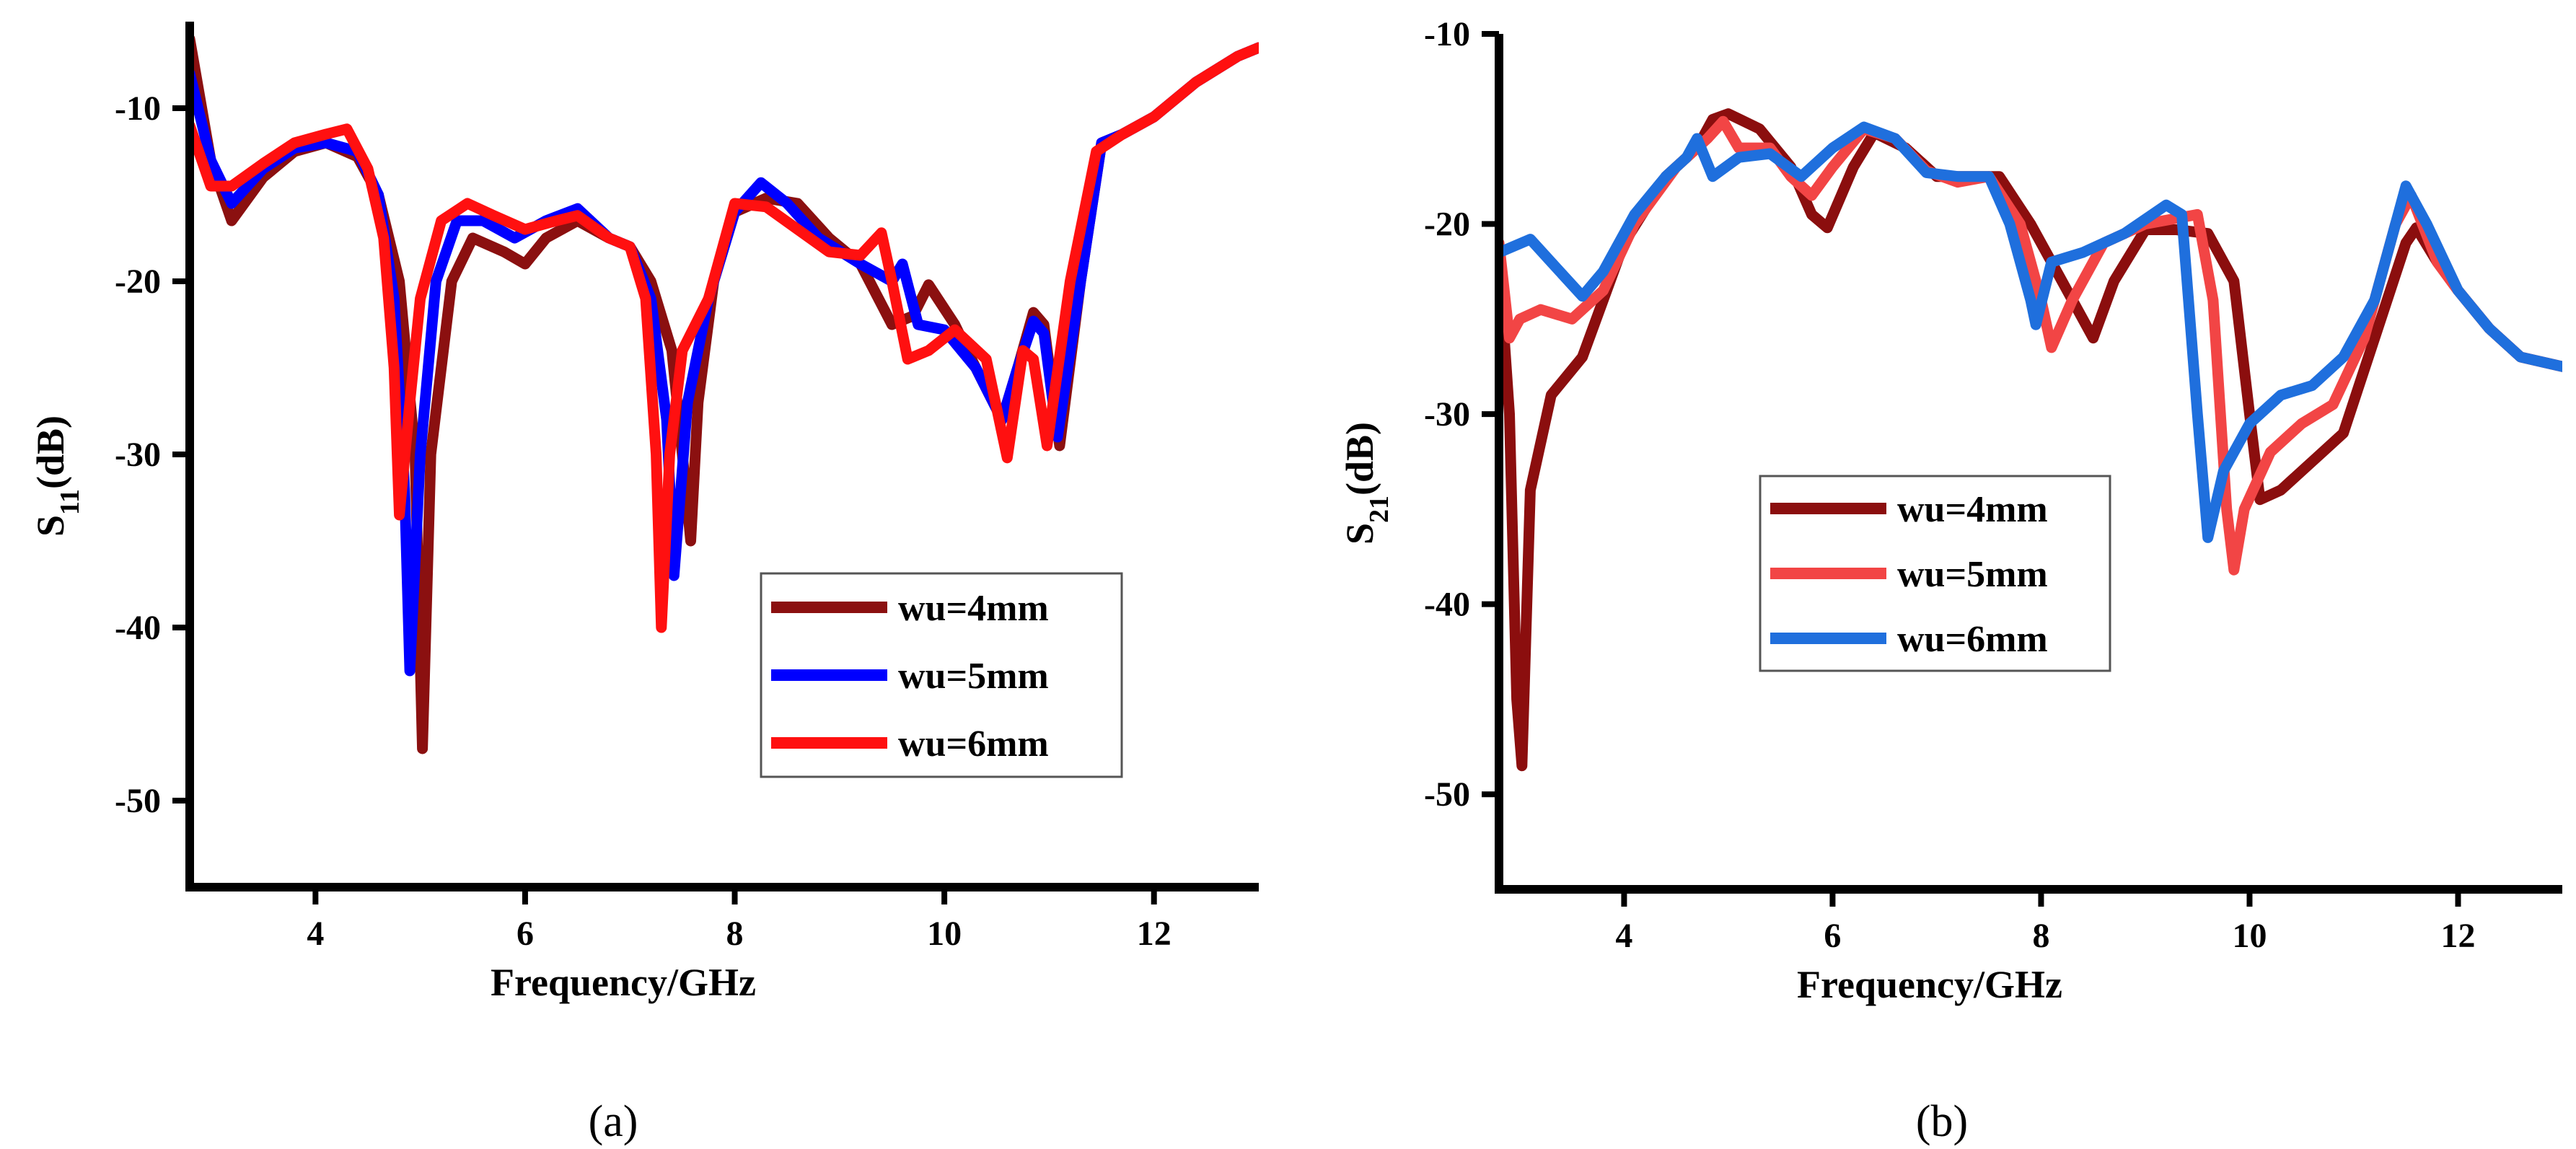 This screenshot has height=1149, width=2576. Describe the element at coordinates (50, 452) in the screenshot. I see `y-axis-title-unit-a: (dB)` at that location.